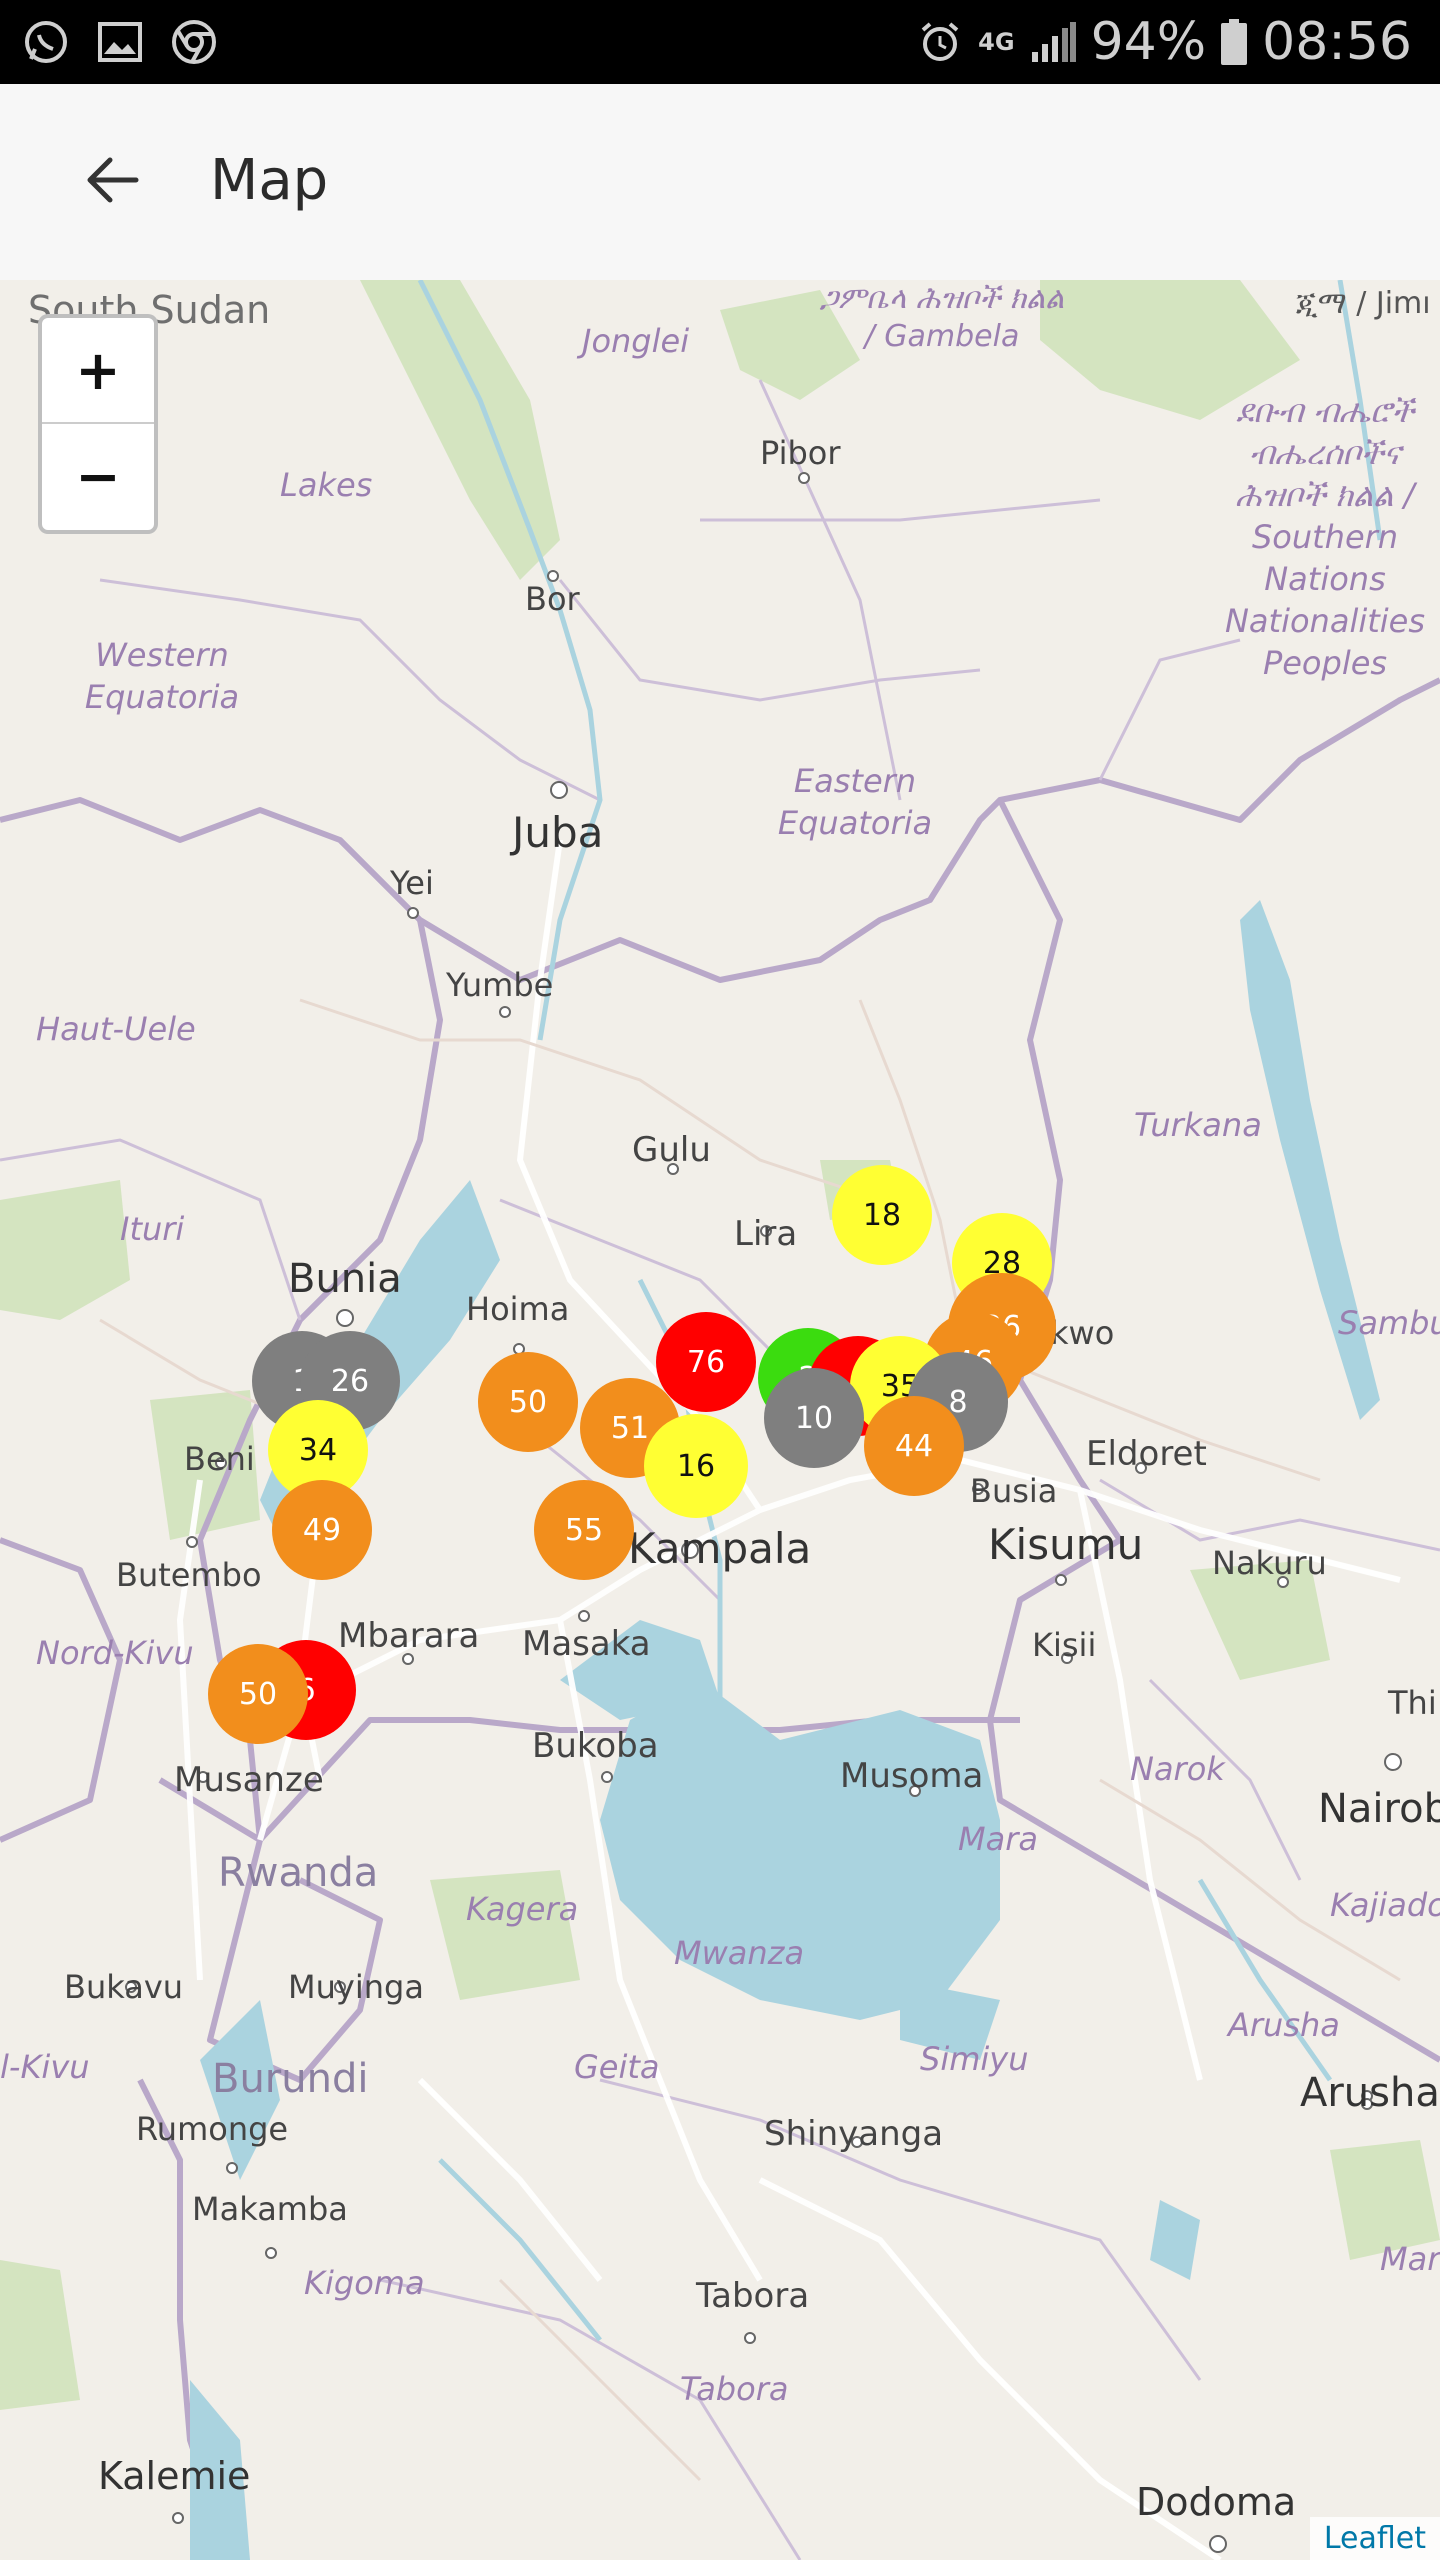 The width and height of the screenshot is (1440, 2560). I want to click on label-kagera: Kagera, so click(522, 1909).